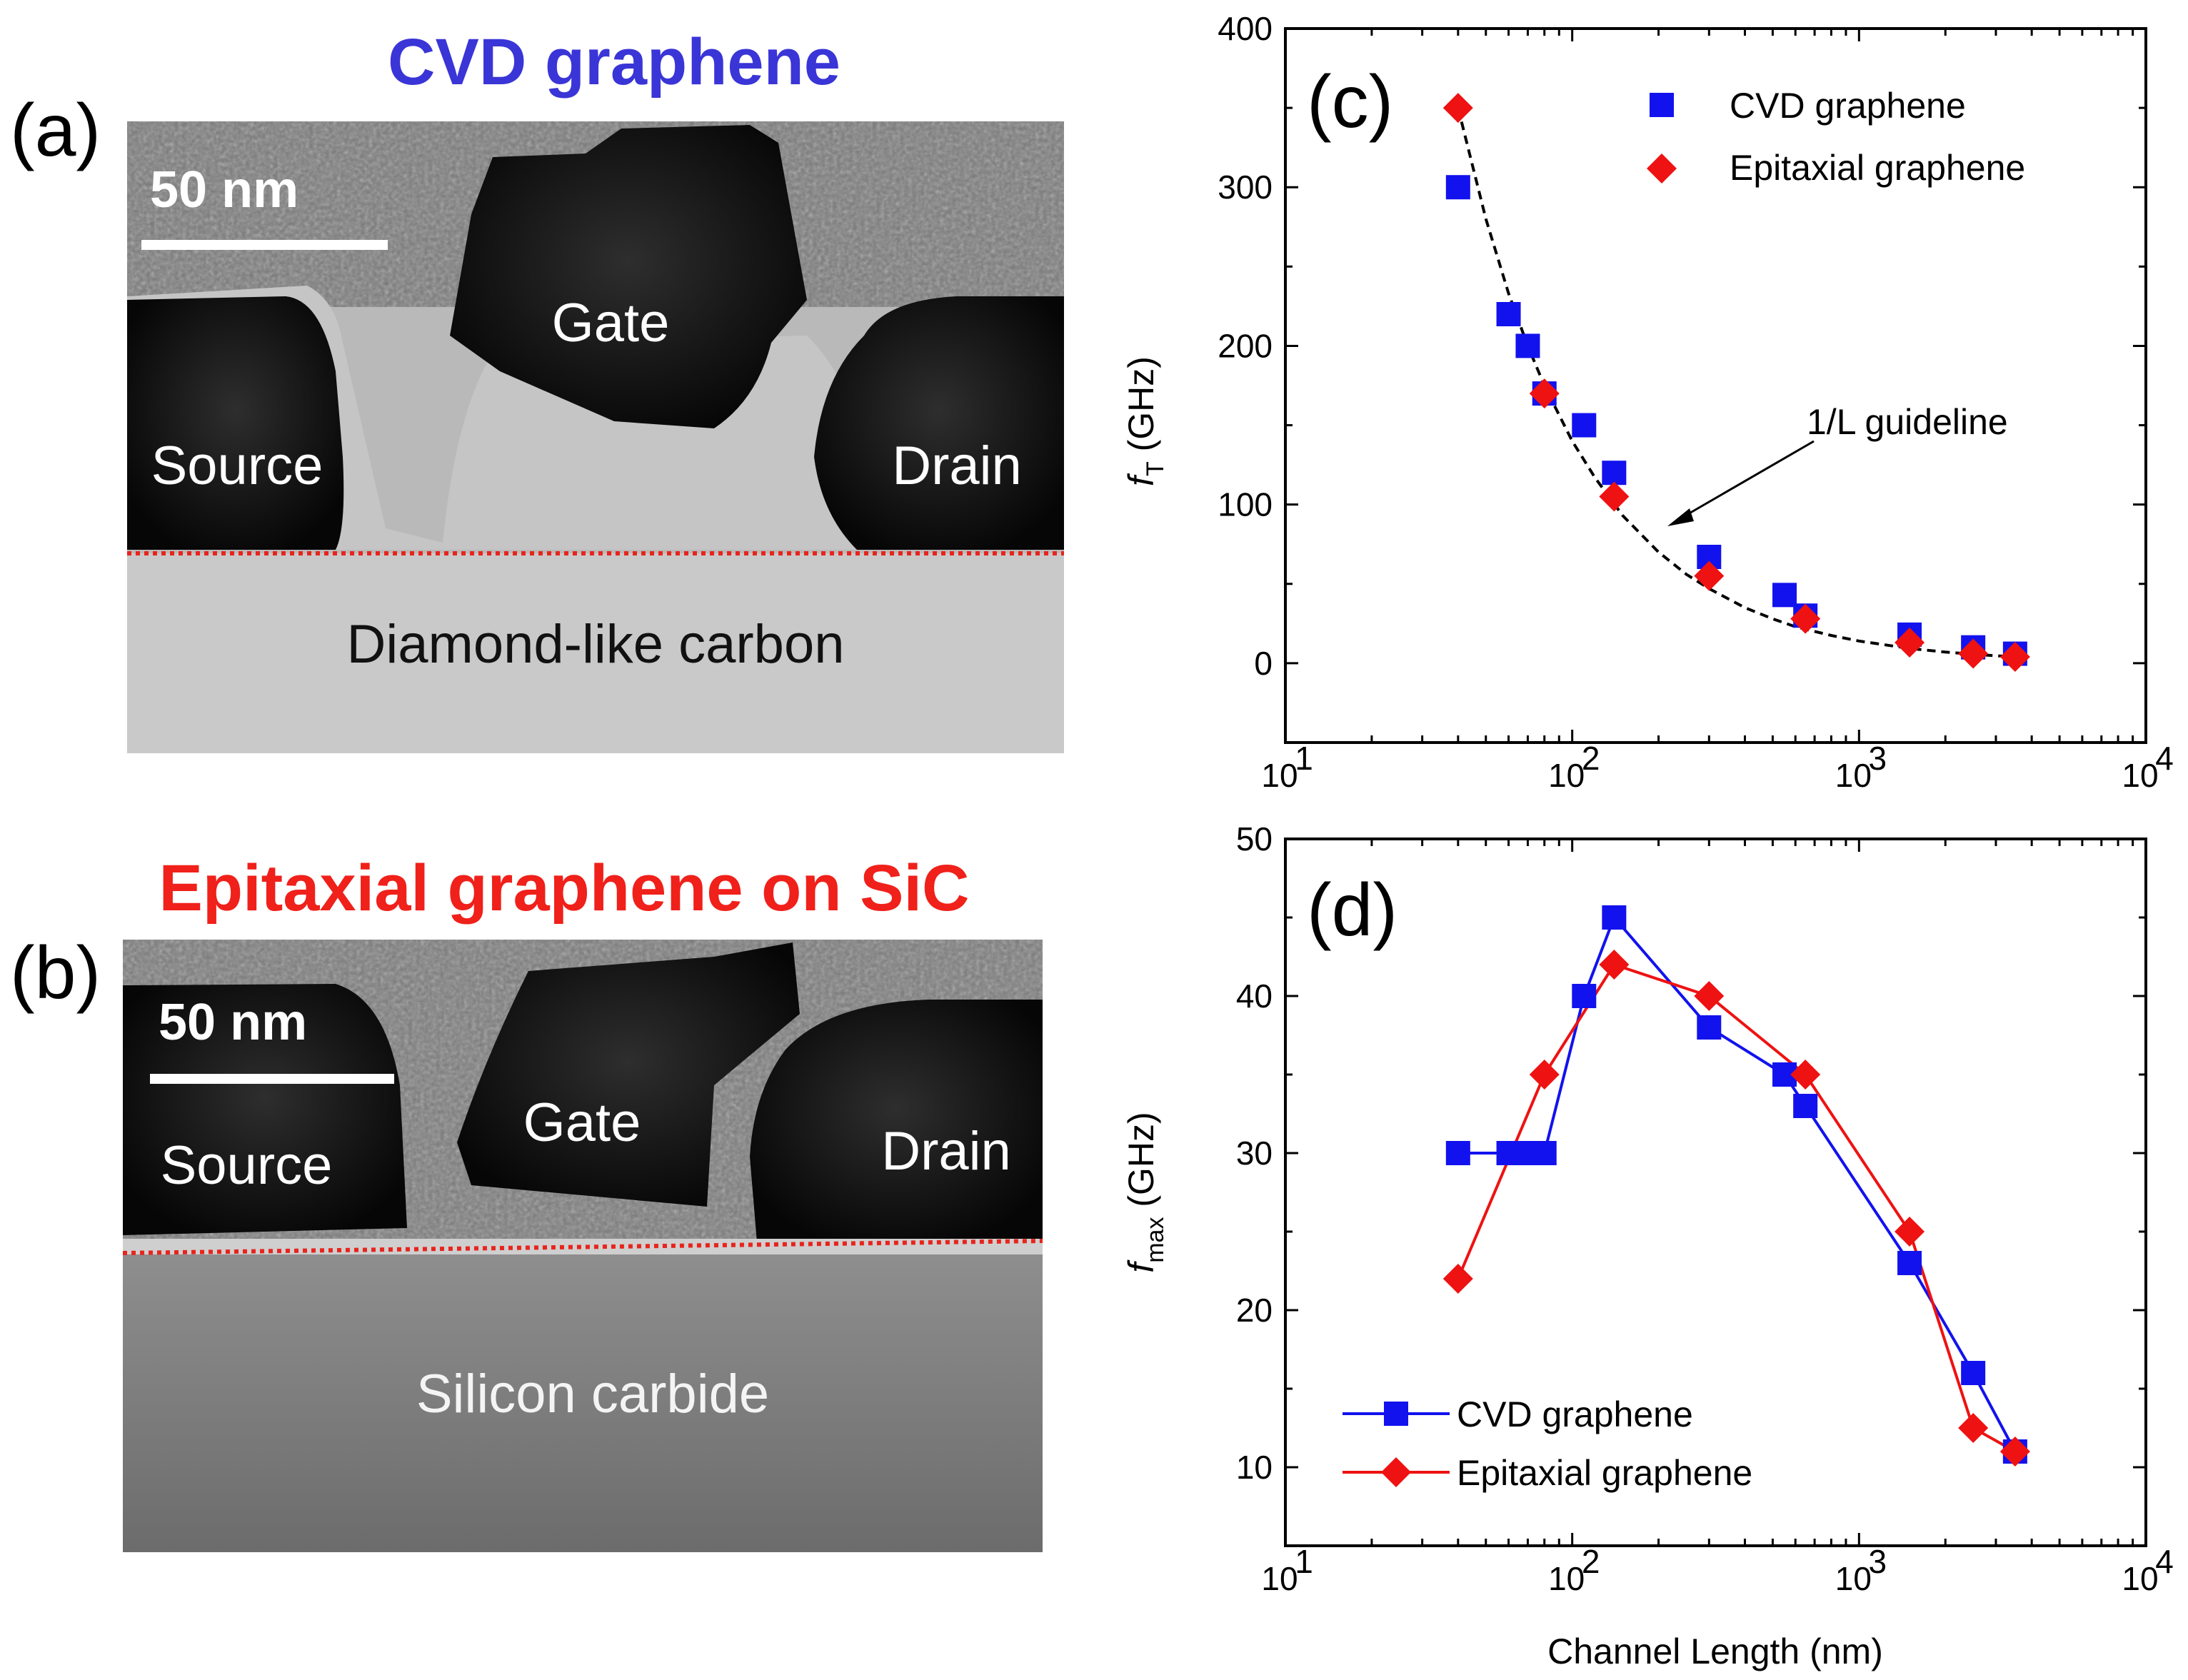 Image resolution: width=2188 pixels, height=1680 pixels. What do you see at coordinates (946, 1151) in the screenshot?
I see `tem-b-drain-label: Drain` at bounding box center [946, 1151].